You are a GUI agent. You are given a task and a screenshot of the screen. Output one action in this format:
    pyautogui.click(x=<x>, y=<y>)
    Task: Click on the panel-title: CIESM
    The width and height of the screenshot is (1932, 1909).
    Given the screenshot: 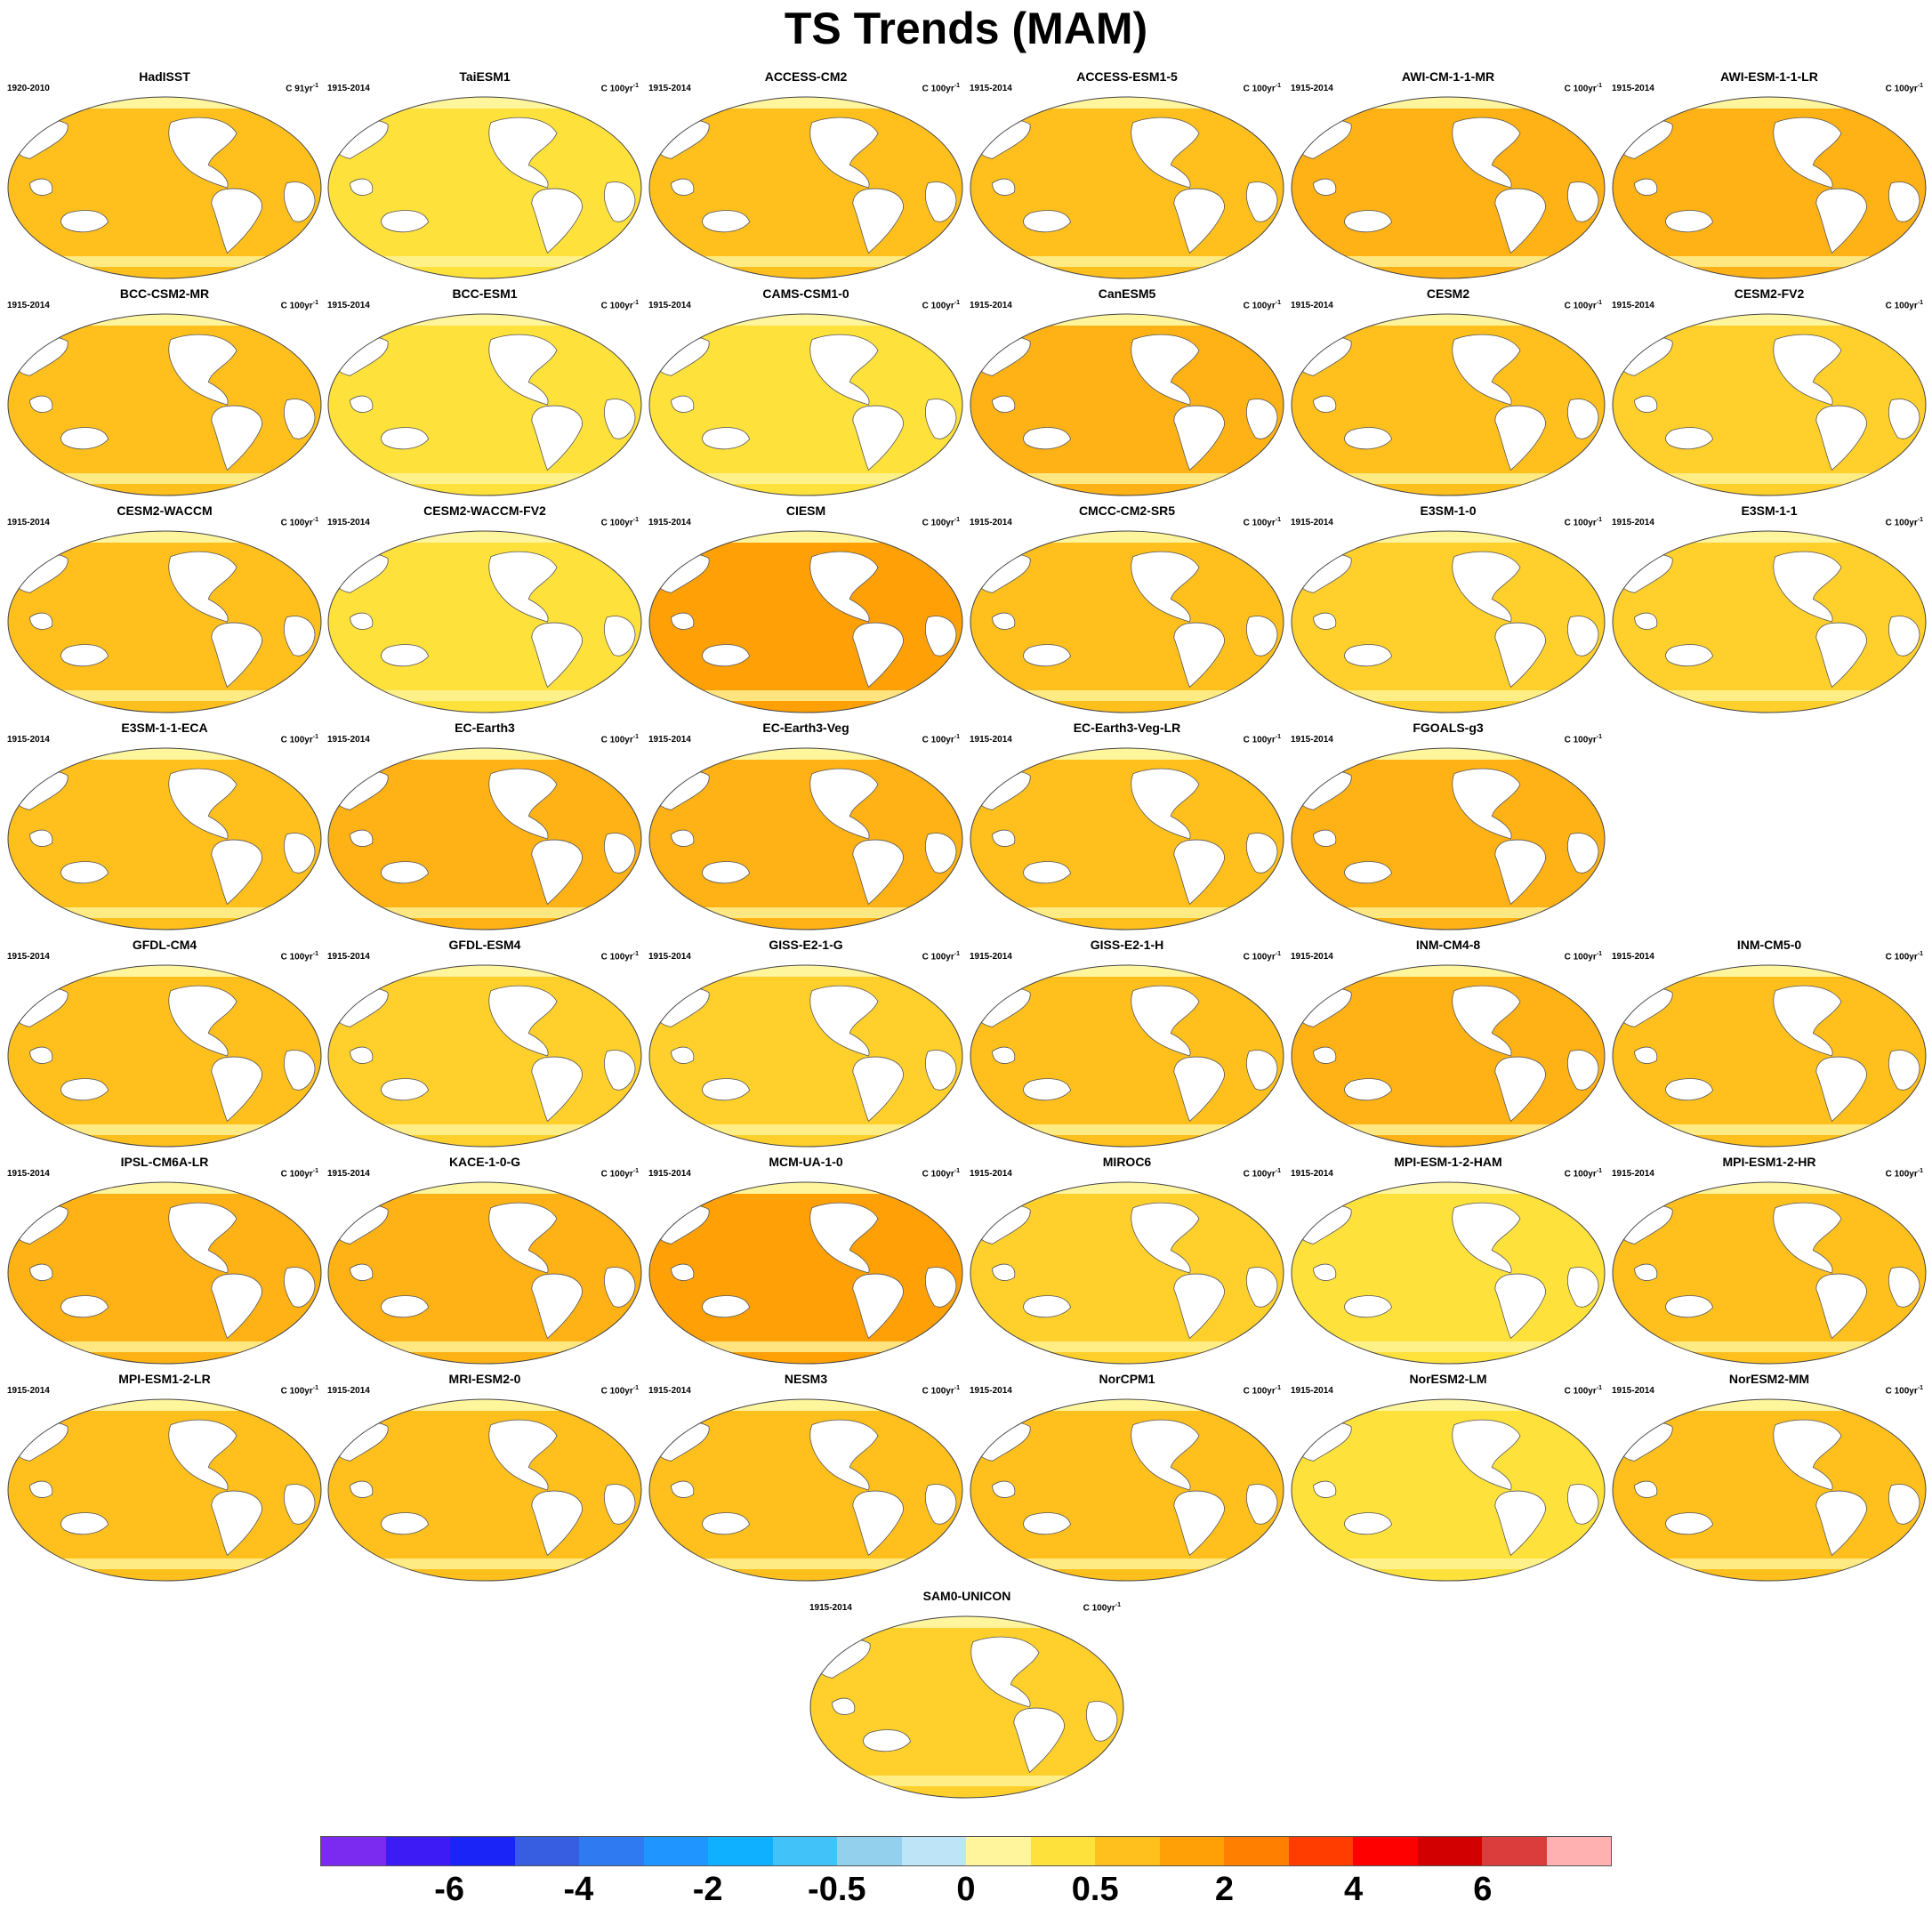 What is the action you would take?
    pyautogui.click(x=805, y=510)
    